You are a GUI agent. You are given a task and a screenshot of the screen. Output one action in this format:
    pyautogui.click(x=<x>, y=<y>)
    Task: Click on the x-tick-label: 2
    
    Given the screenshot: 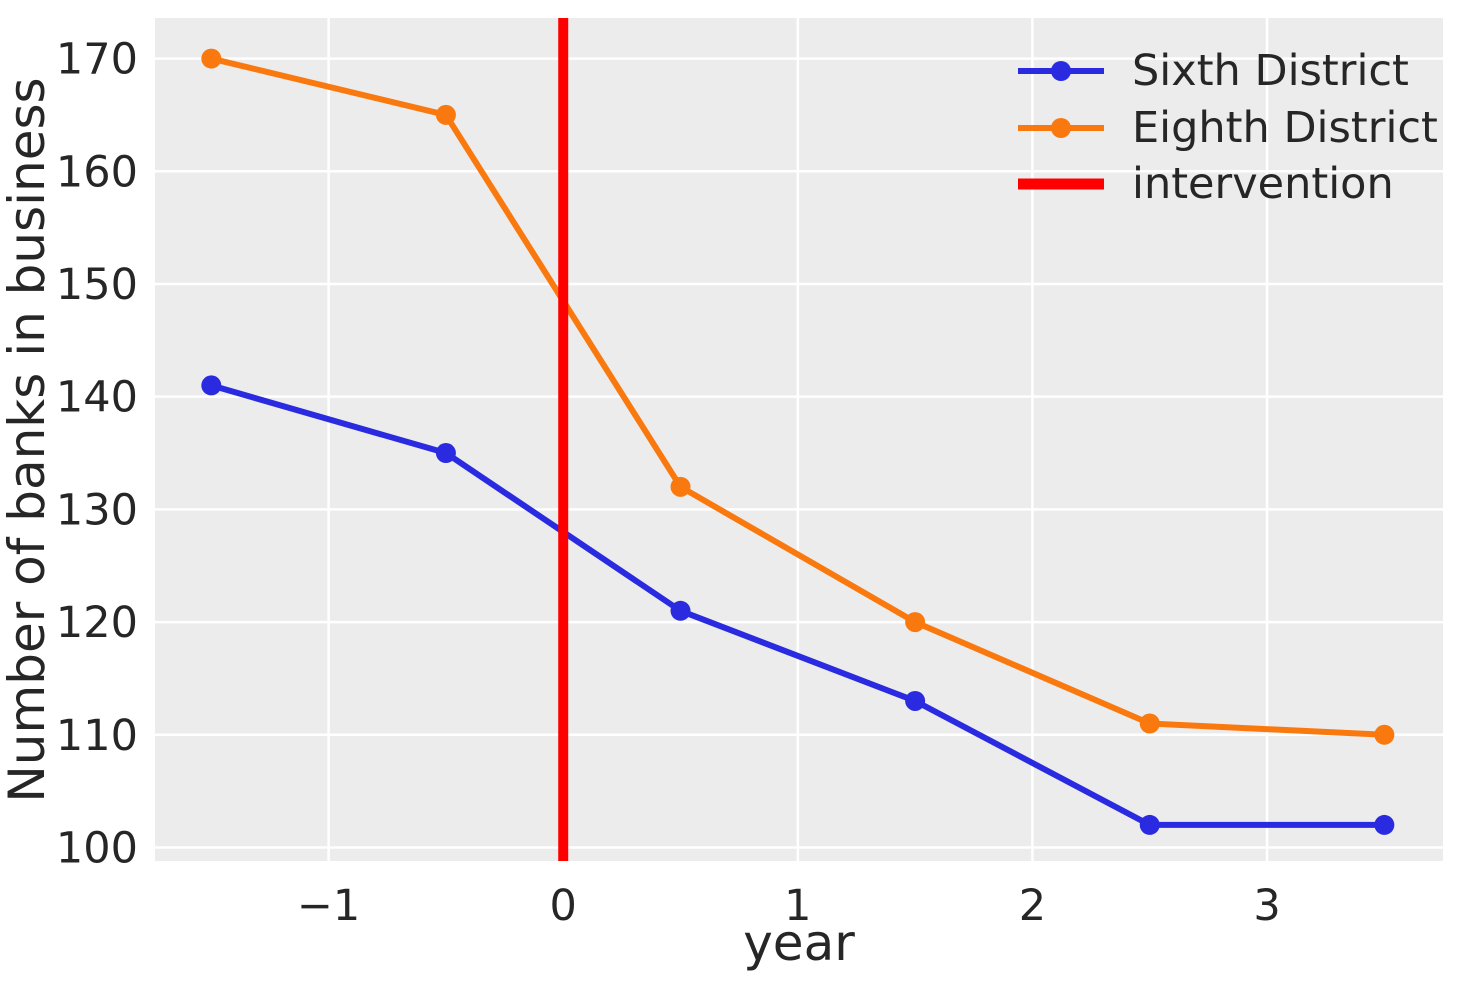 What is the action you would take?
    pyautogui.click(x=1032, y=906)
    